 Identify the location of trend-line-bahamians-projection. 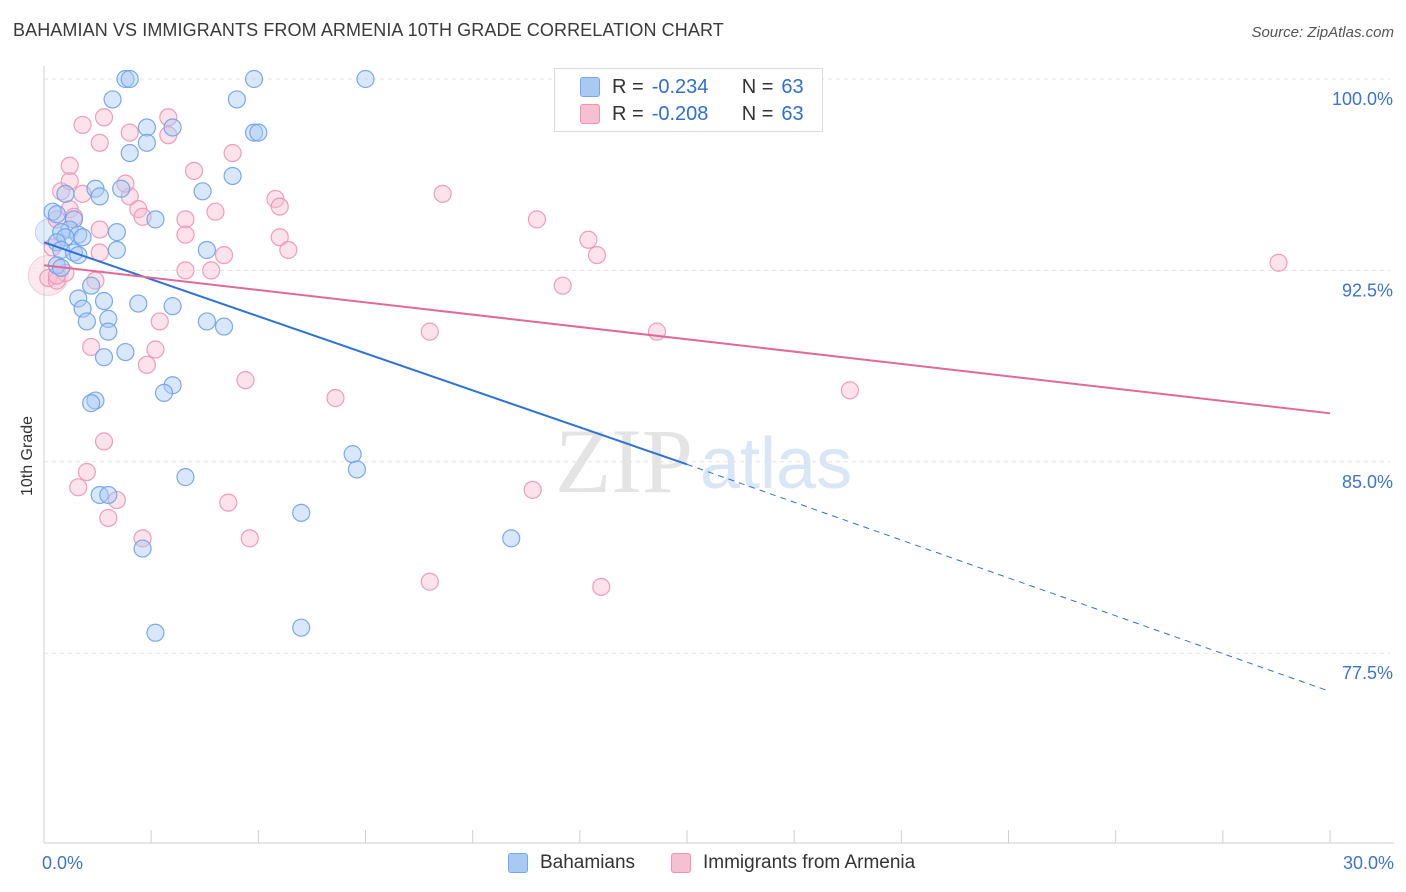
(1008, 577).